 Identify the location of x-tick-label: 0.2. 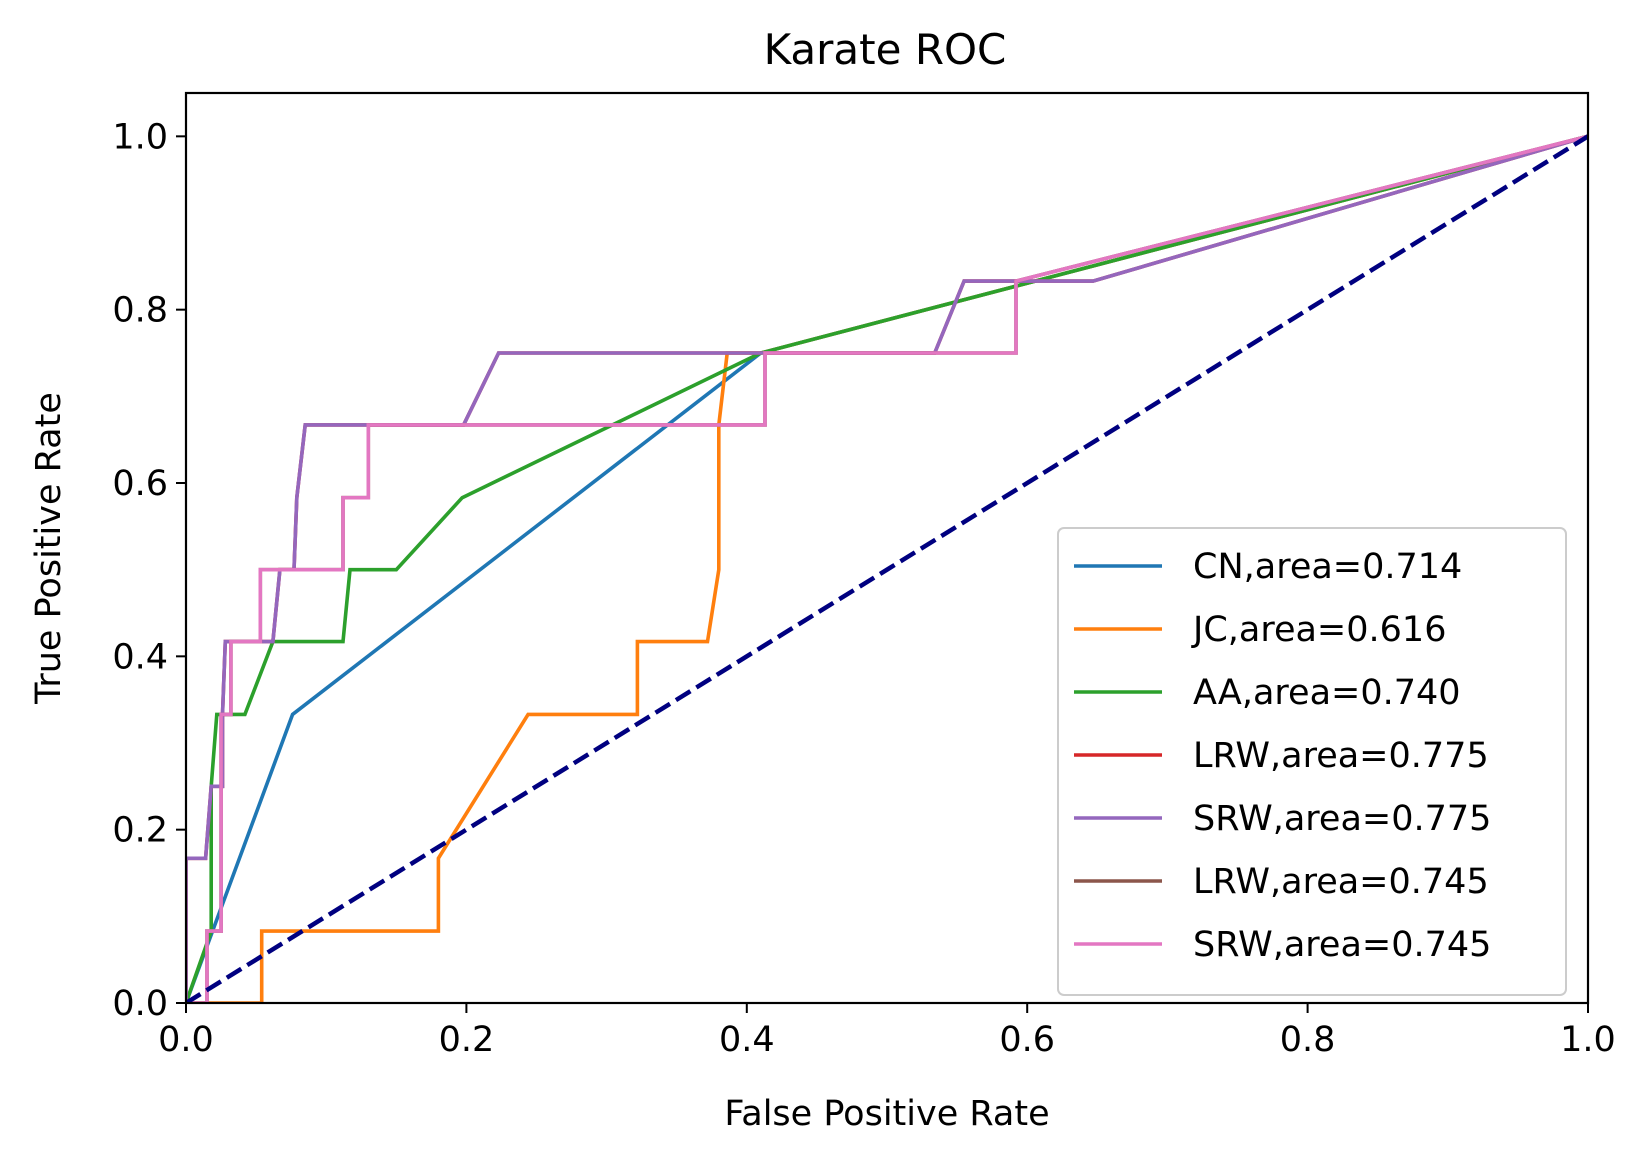
(467, 1040).